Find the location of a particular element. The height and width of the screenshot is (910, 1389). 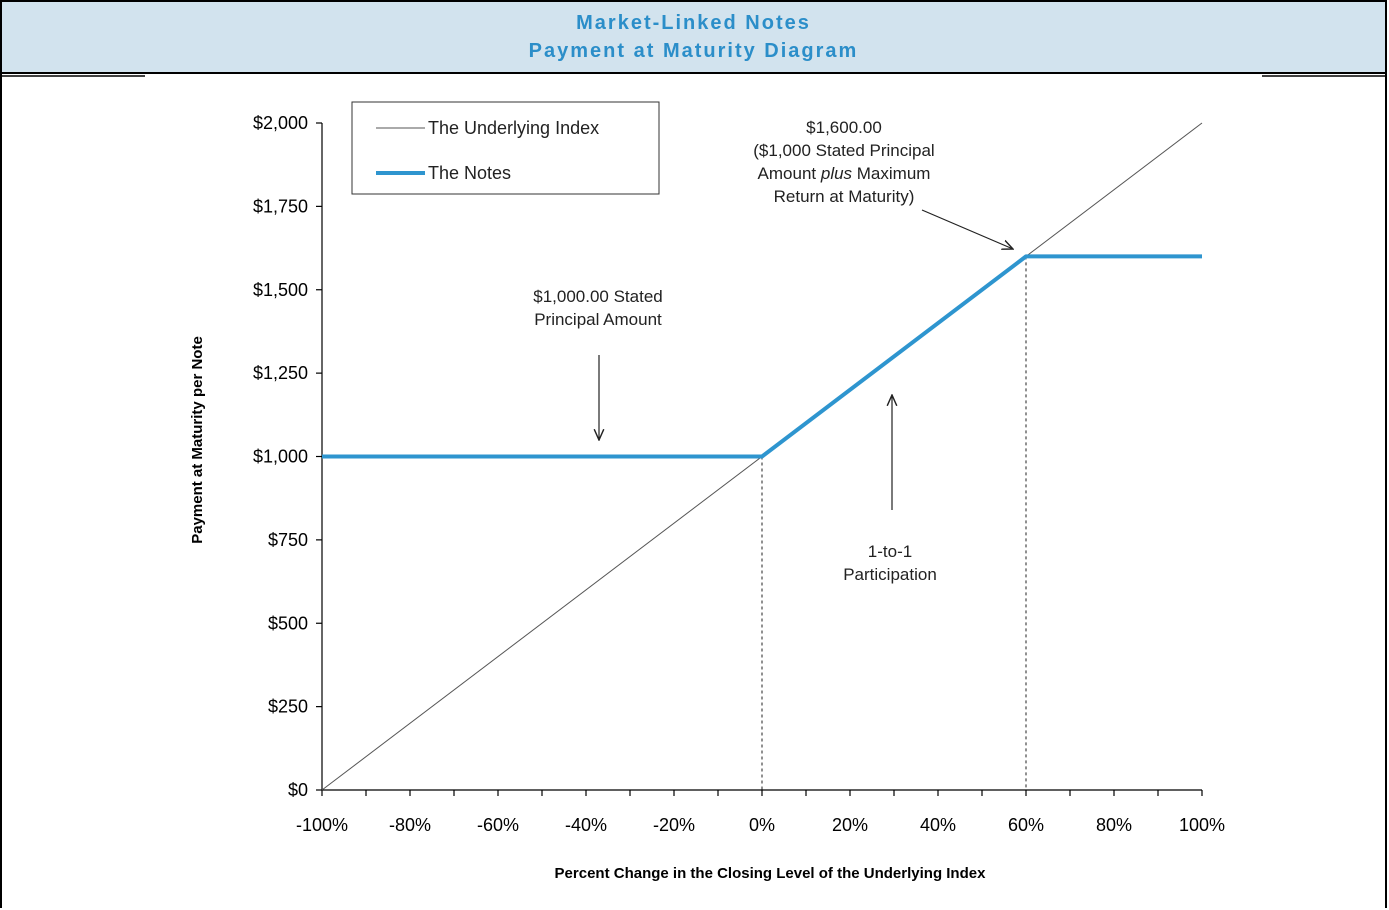

x-tick-label: 20% is located at coordinates (850, 825).